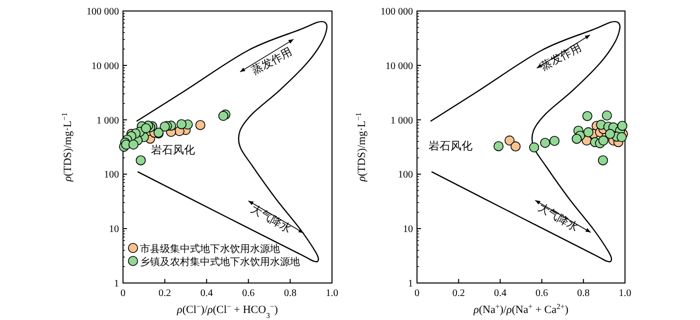 Image resolution: width=700 pixels, height=320 pixels. I want to click on text: ρ(Cl$^{−}$)/ρ(Cl$^{−}$ + HCO$_{3}$$^{−}$), so click(227, 311).